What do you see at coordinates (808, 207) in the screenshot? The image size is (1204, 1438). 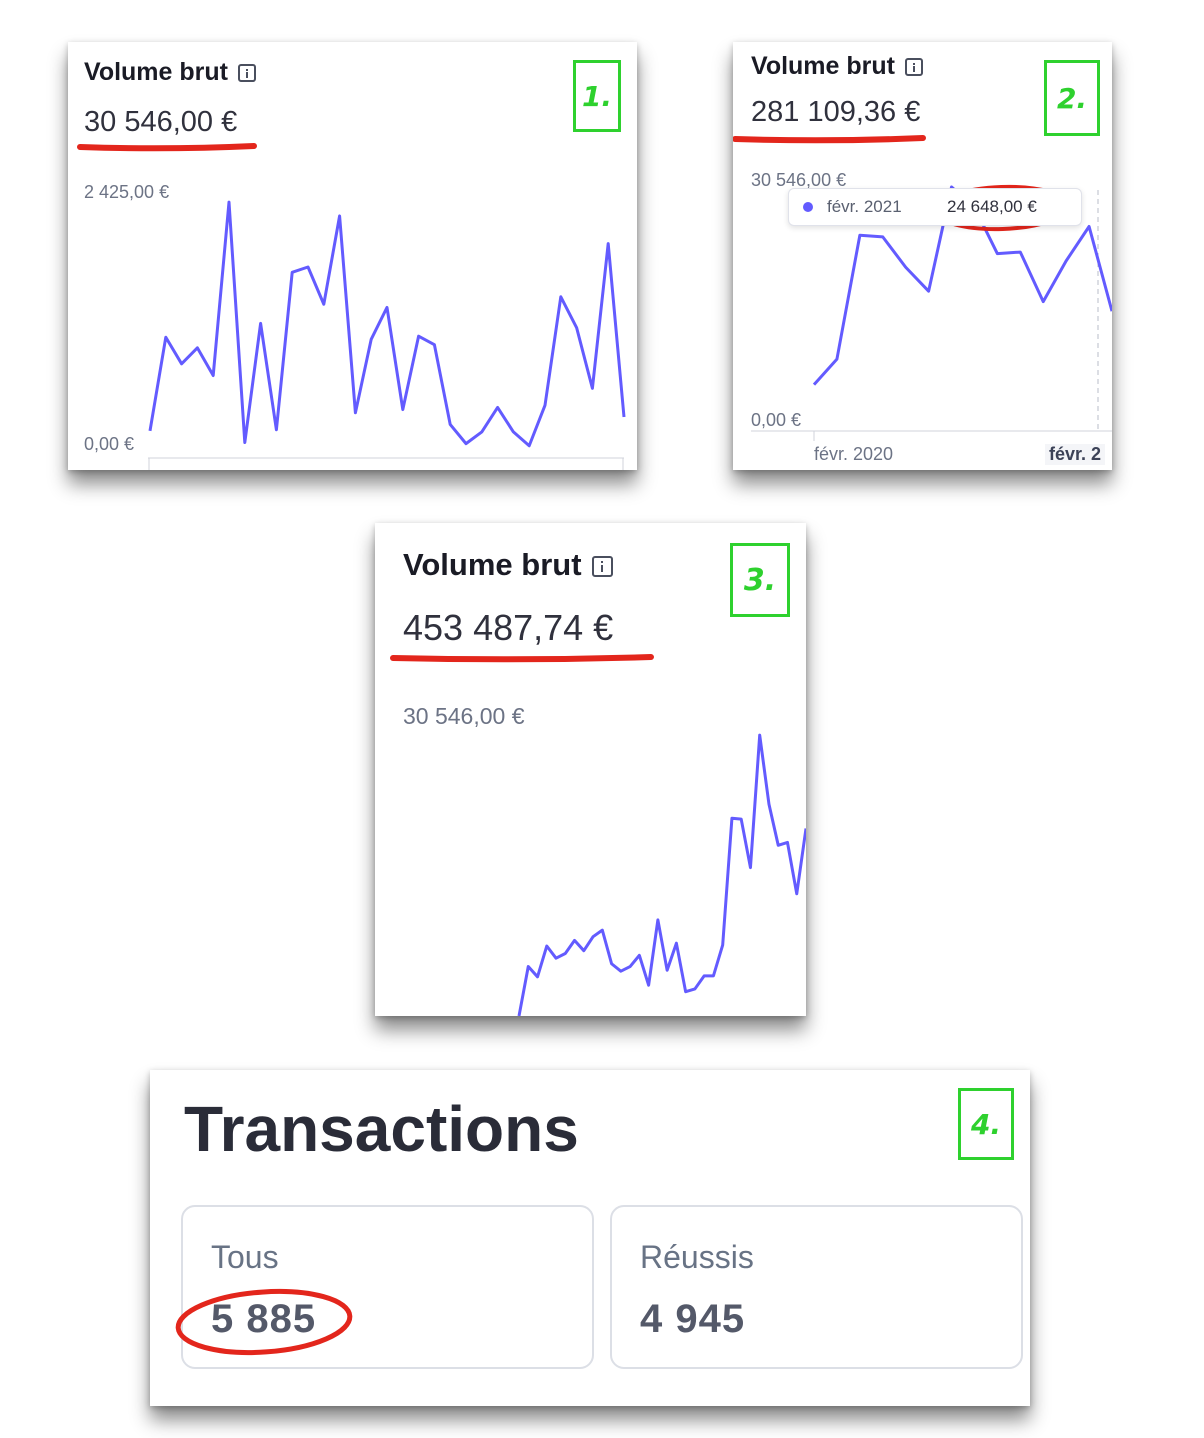 I see `tooltip-dot` at bounding box center [808, 207].